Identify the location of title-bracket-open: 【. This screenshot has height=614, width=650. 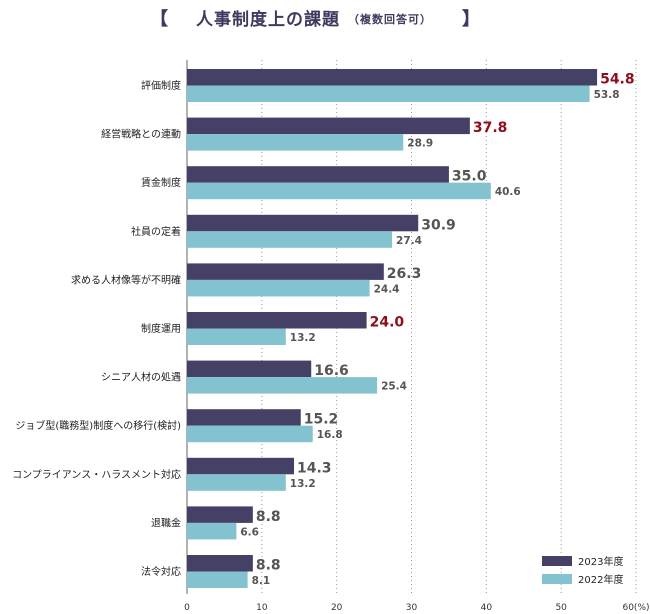
(159, 19).